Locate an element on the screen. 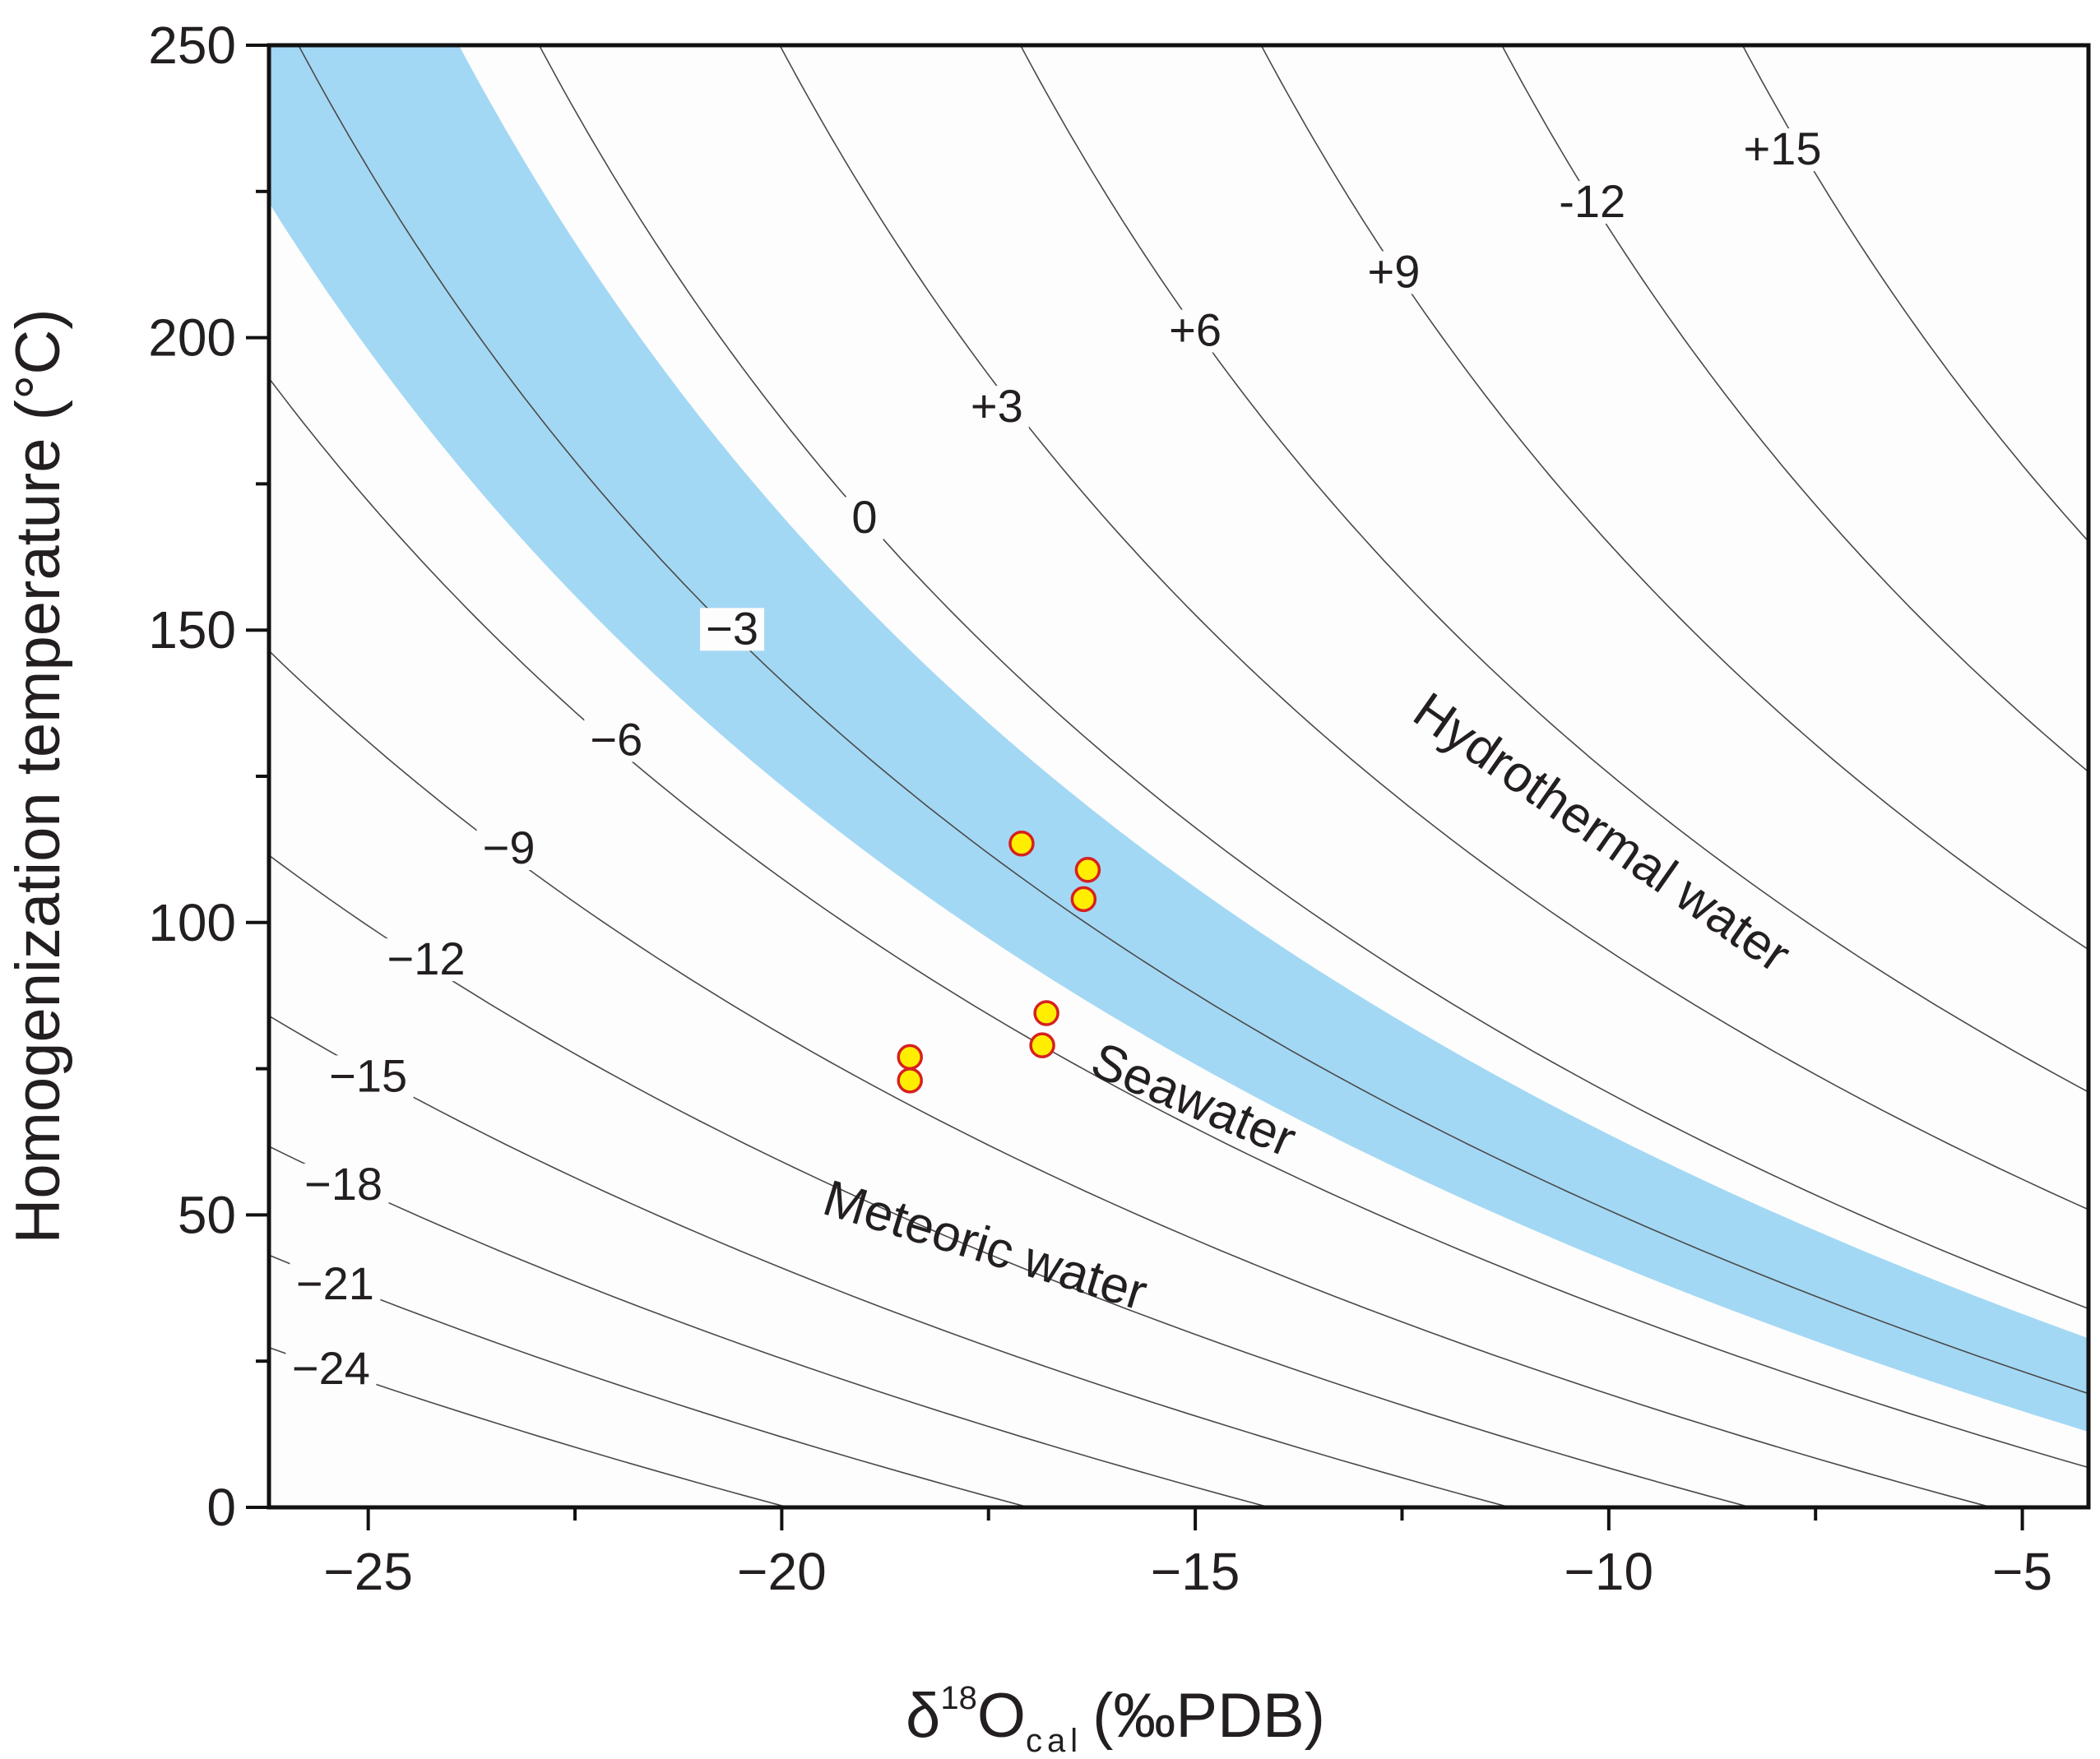 This screenshot has height=1759, width=2100. isoline-label: −12 is located at coordinates (426, 959).